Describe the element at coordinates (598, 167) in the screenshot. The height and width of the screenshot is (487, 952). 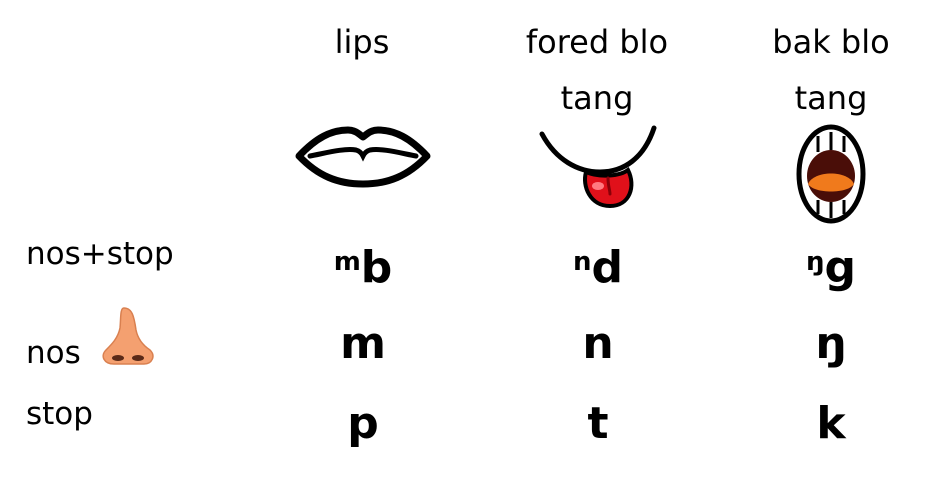
I see `tongue-out-mouth-icon` at that location.